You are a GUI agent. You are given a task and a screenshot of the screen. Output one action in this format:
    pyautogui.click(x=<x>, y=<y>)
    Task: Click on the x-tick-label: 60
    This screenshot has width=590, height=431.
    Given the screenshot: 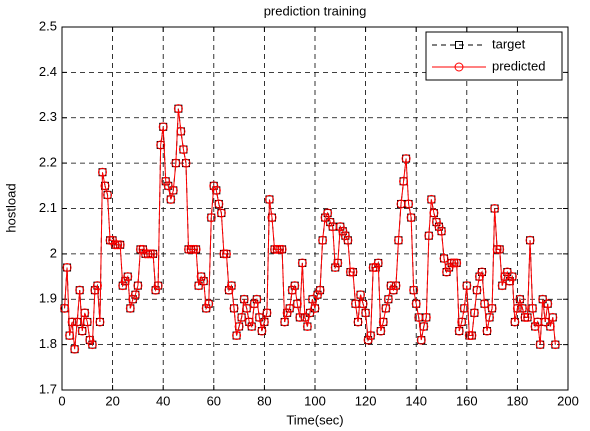 What is the action you would take?
    pyautogui.click(x=214, y=400)
    